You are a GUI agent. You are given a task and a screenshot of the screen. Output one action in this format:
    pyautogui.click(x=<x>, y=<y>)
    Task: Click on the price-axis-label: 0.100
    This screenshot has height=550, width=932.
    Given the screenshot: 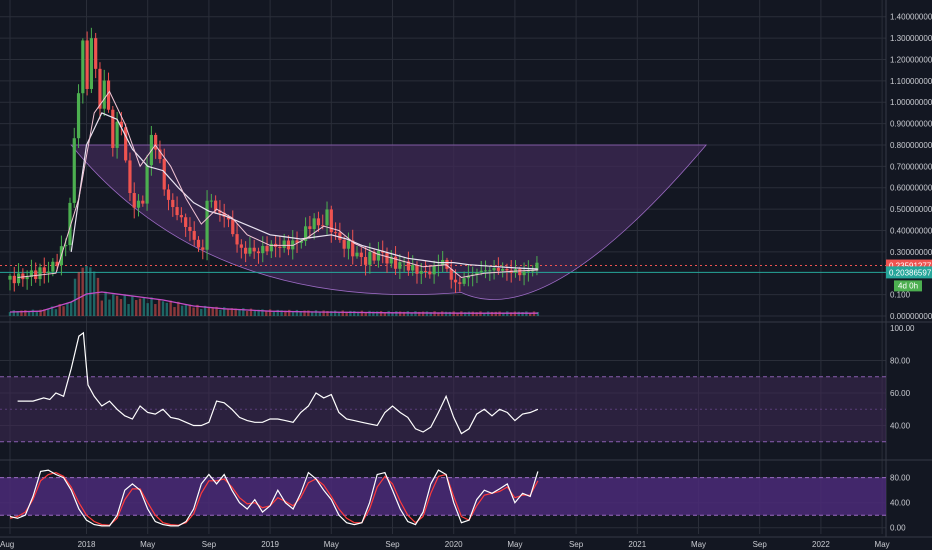 What is the action you would take?
    pyautogui.click(x=900, y=295)
    